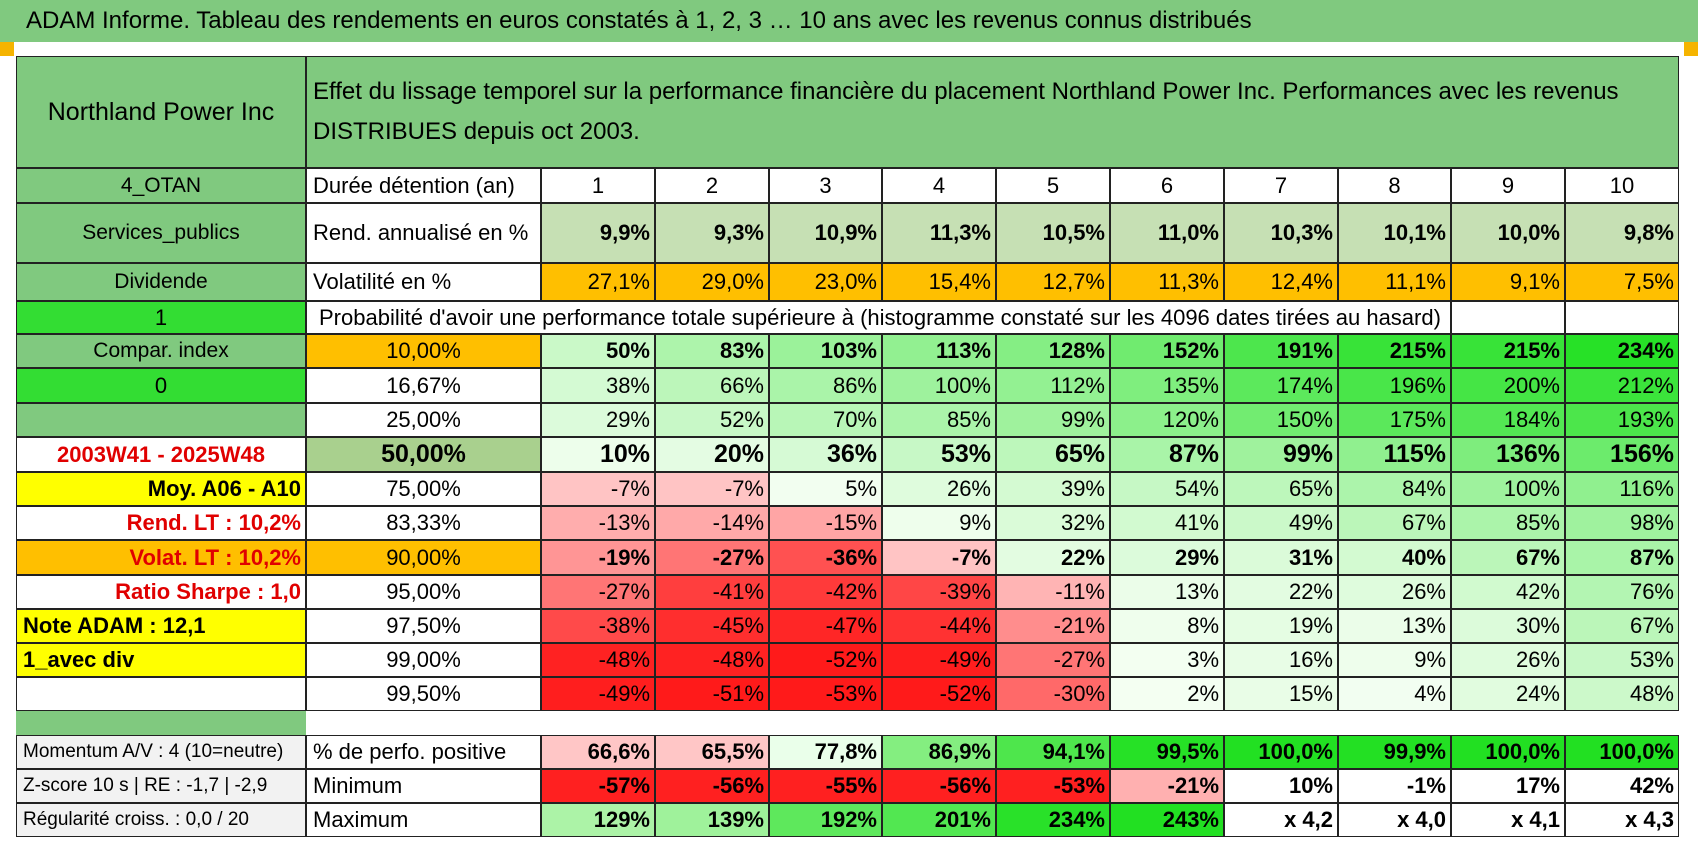  I want to click on vol-value-4: 15,4%, so click(939, 282).